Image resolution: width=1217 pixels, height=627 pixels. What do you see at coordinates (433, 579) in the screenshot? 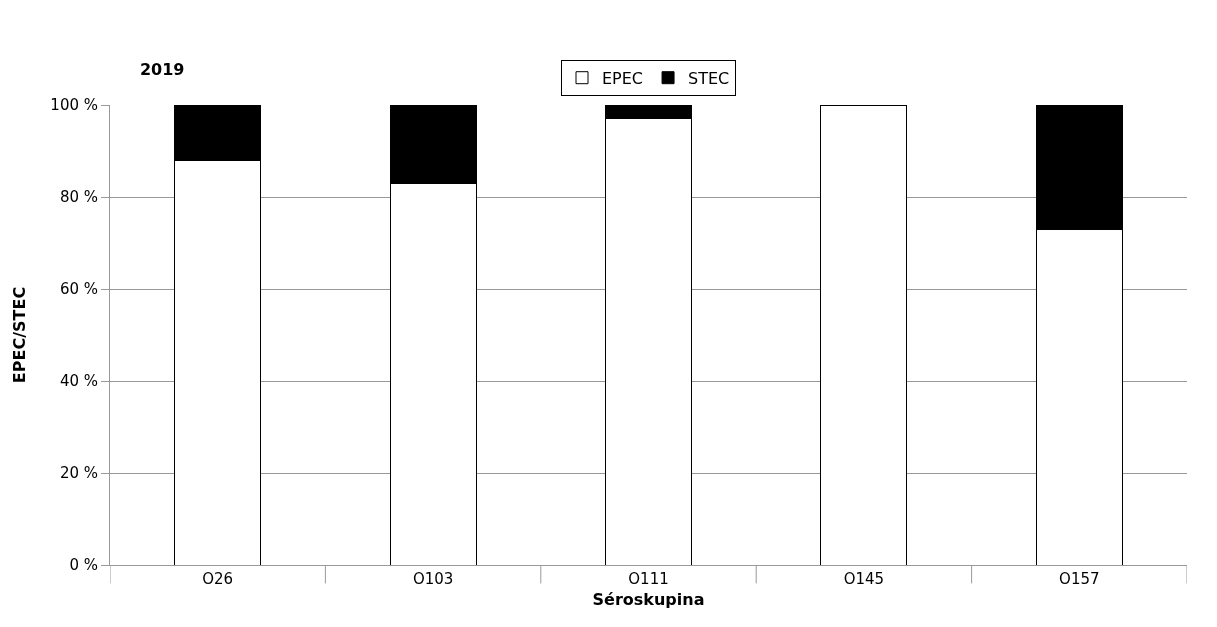
I see `x-tick-label: O103` at bounding box center [433, 579].